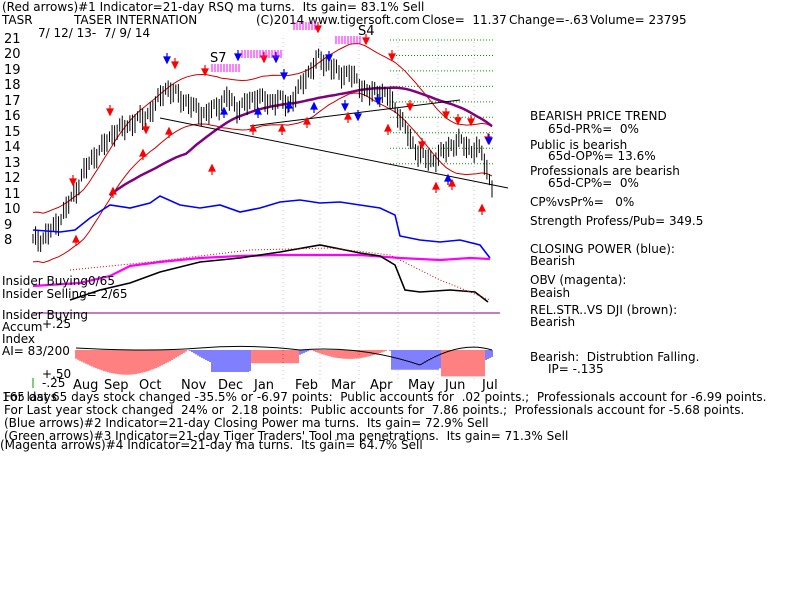 The height and width of the screenshot is (600, 800). I want to click on x-tick-label: Aug, so click(85, 385).